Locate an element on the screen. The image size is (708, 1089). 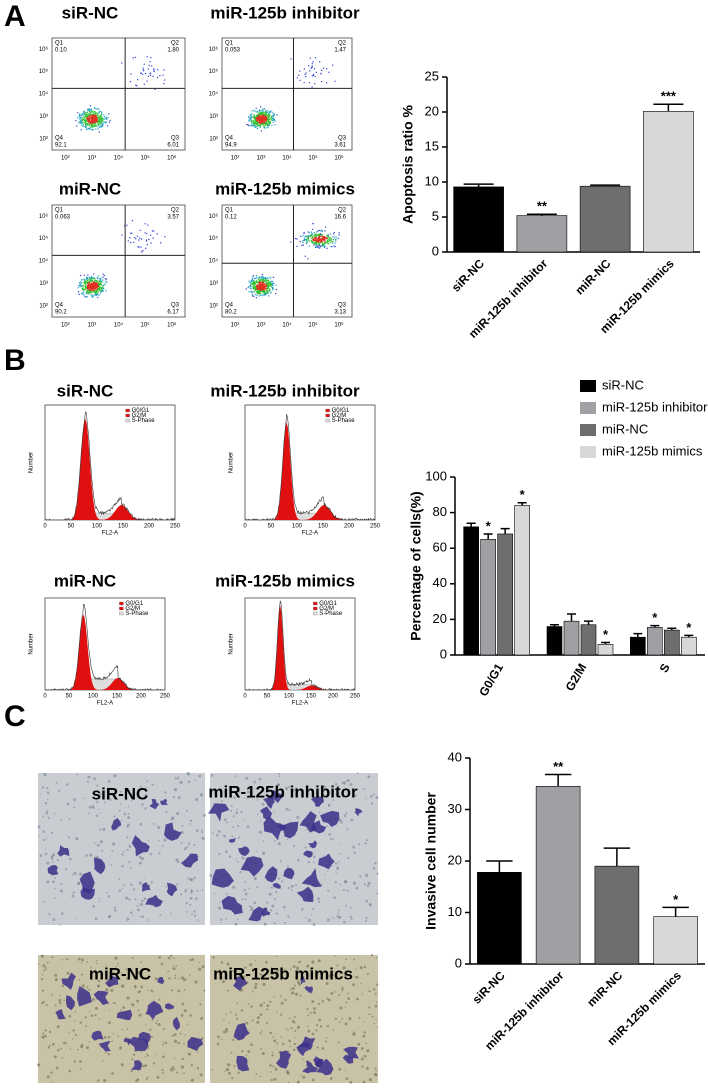
y-tick-label: 10⁴ is located at coordinates (214, 261).